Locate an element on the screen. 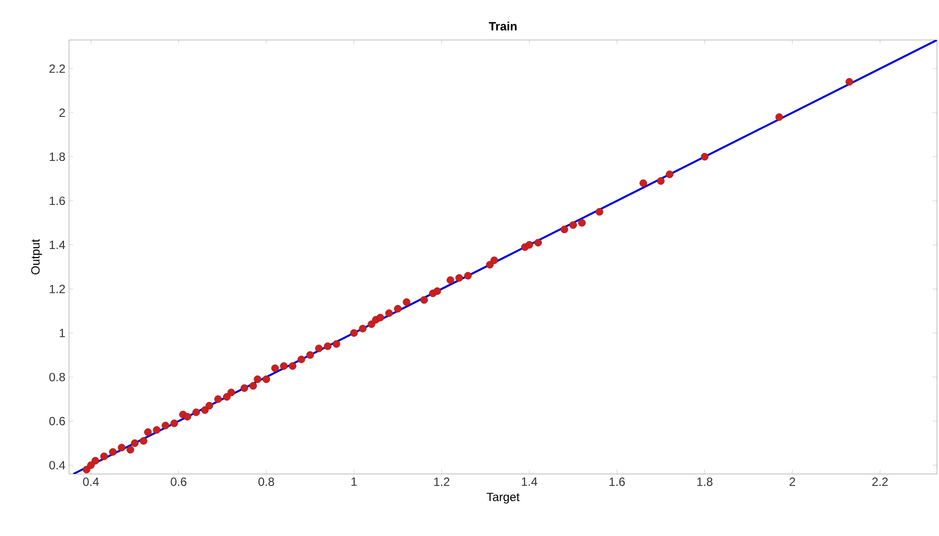 The image size is (939, 536). y-tick-label: 1.2 is located at coordinates (57, 289).